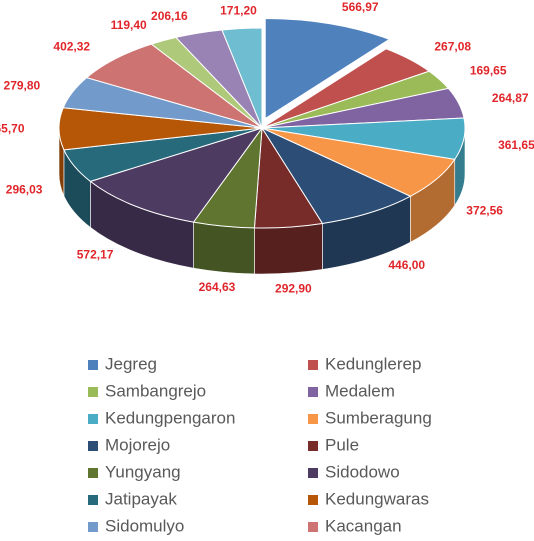 The width and height of the screenshot is (534, 541). I want to click on value-label: 169,65, so click(488, 71).